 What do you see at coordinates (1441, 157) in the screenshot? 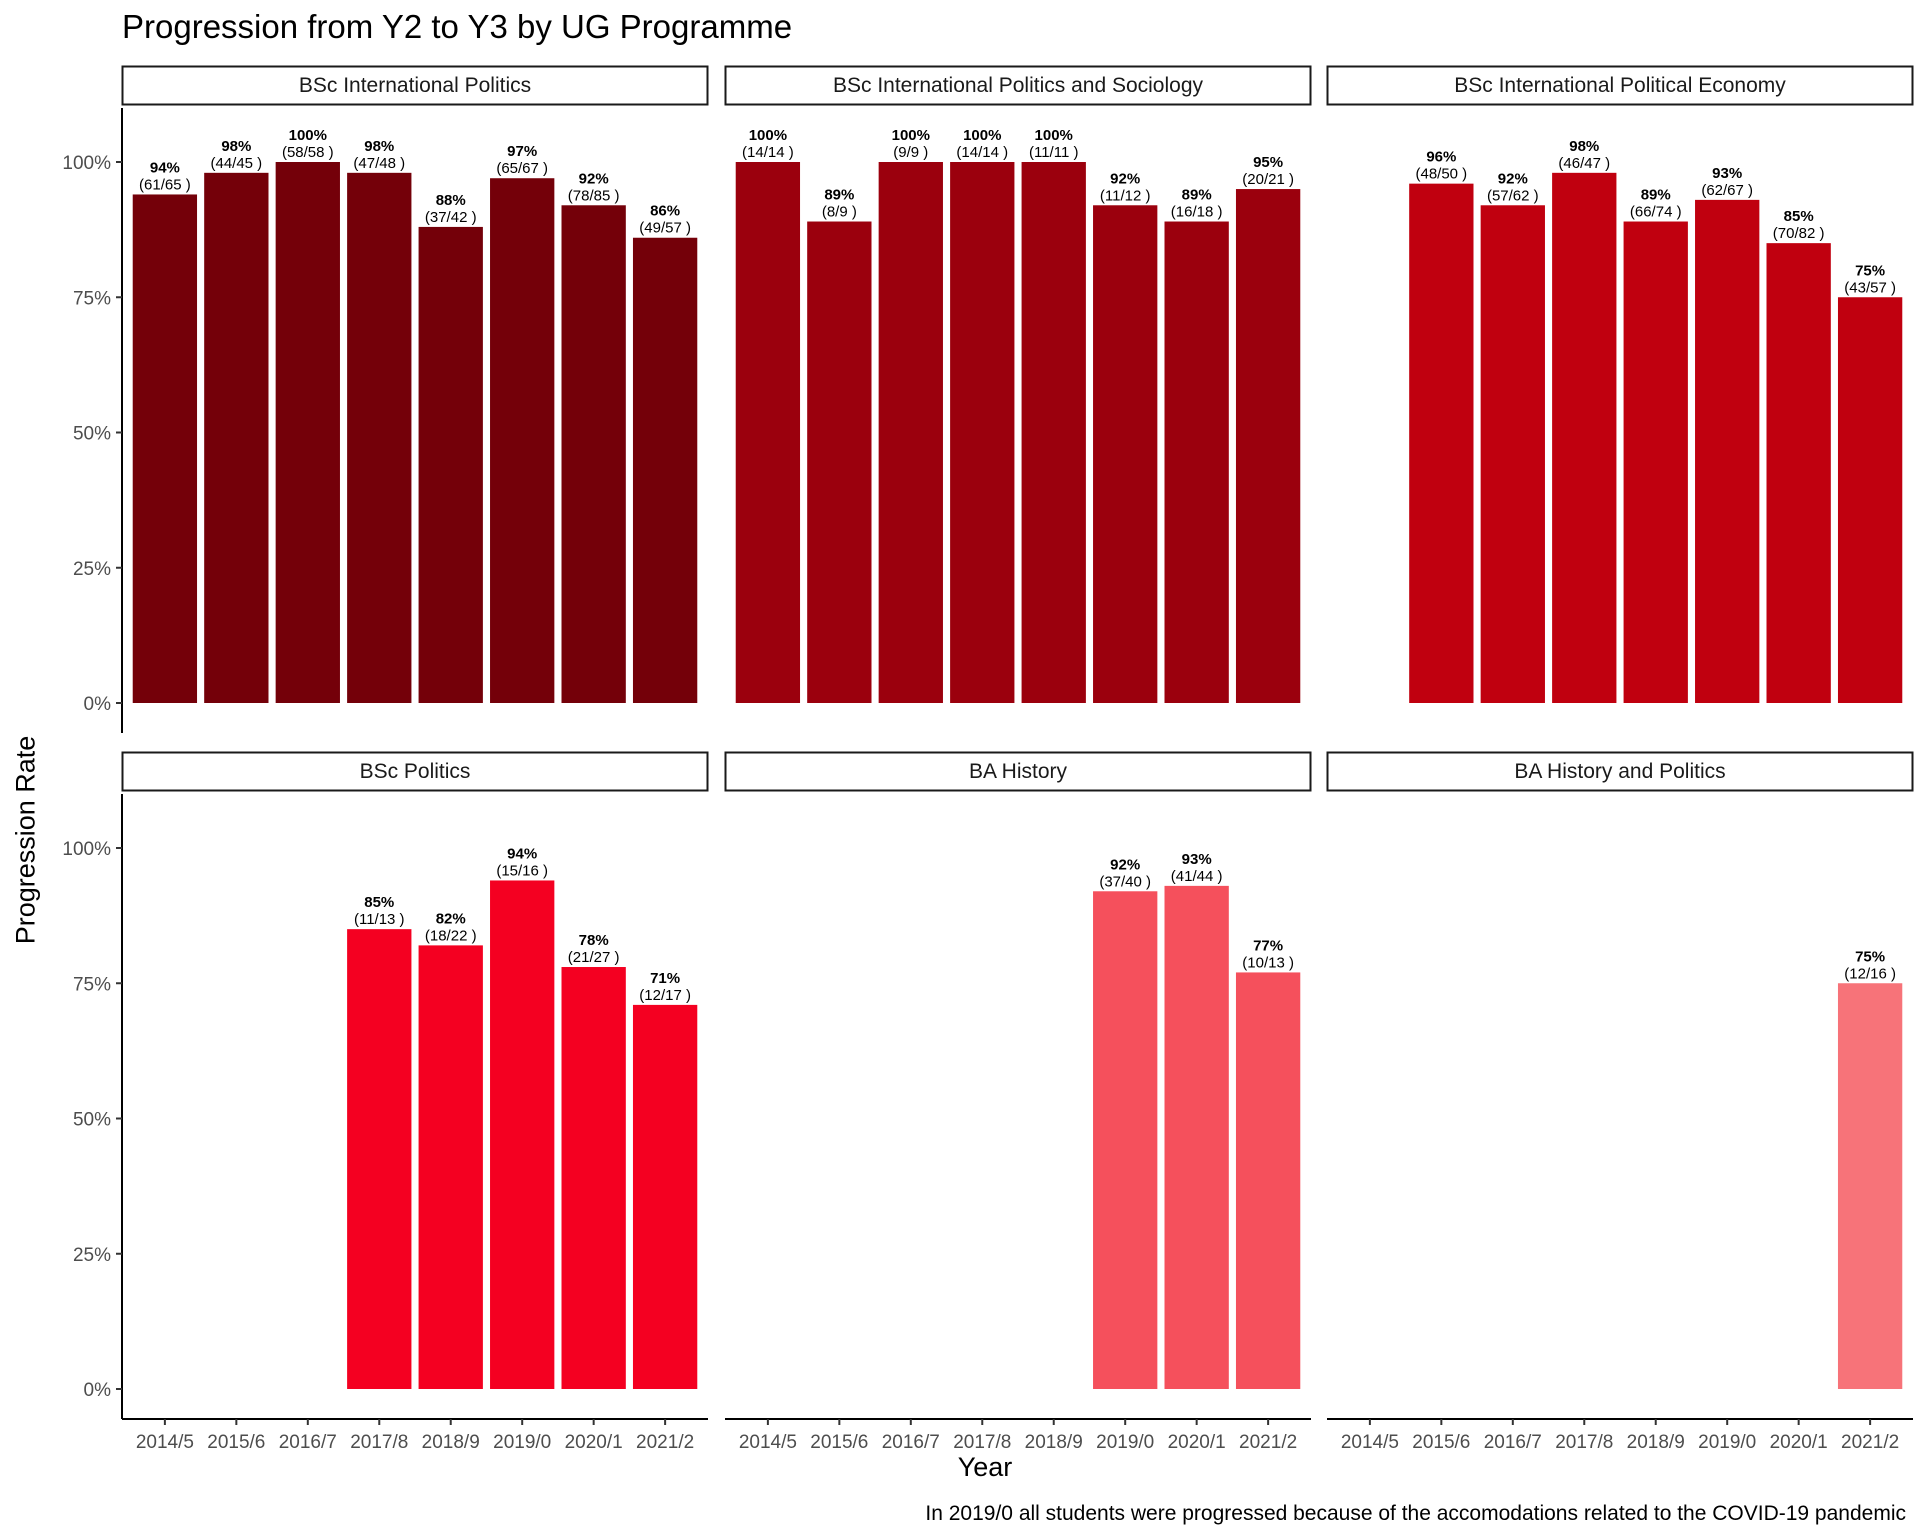
I see `bar-pct-label-bsc-international-political-economy-2015-6: 96%` at bounding box center [1441, 157].